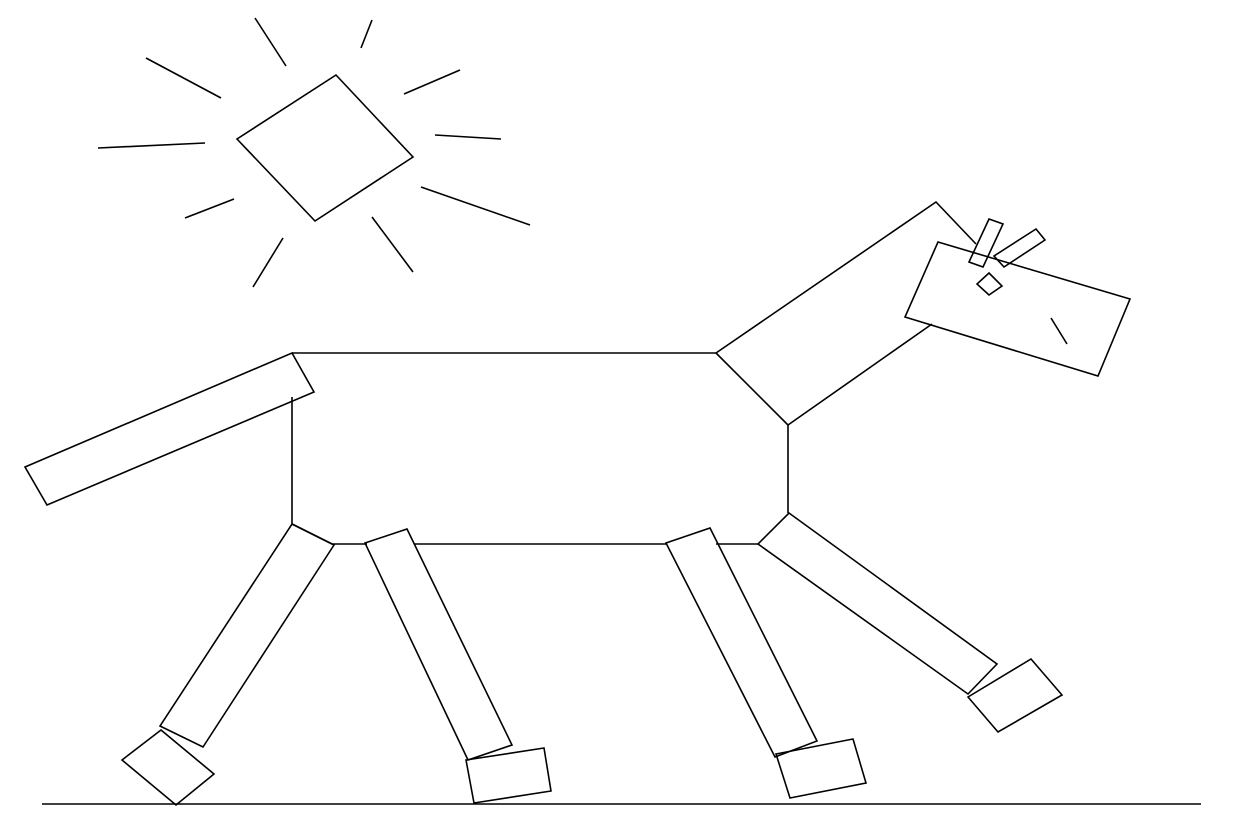 The height and width of the screenshot is (833, 1250). What do you see at coordinates (325, 148) in the screenshot?
I see `sun-body` at bounding box center [325, 148].